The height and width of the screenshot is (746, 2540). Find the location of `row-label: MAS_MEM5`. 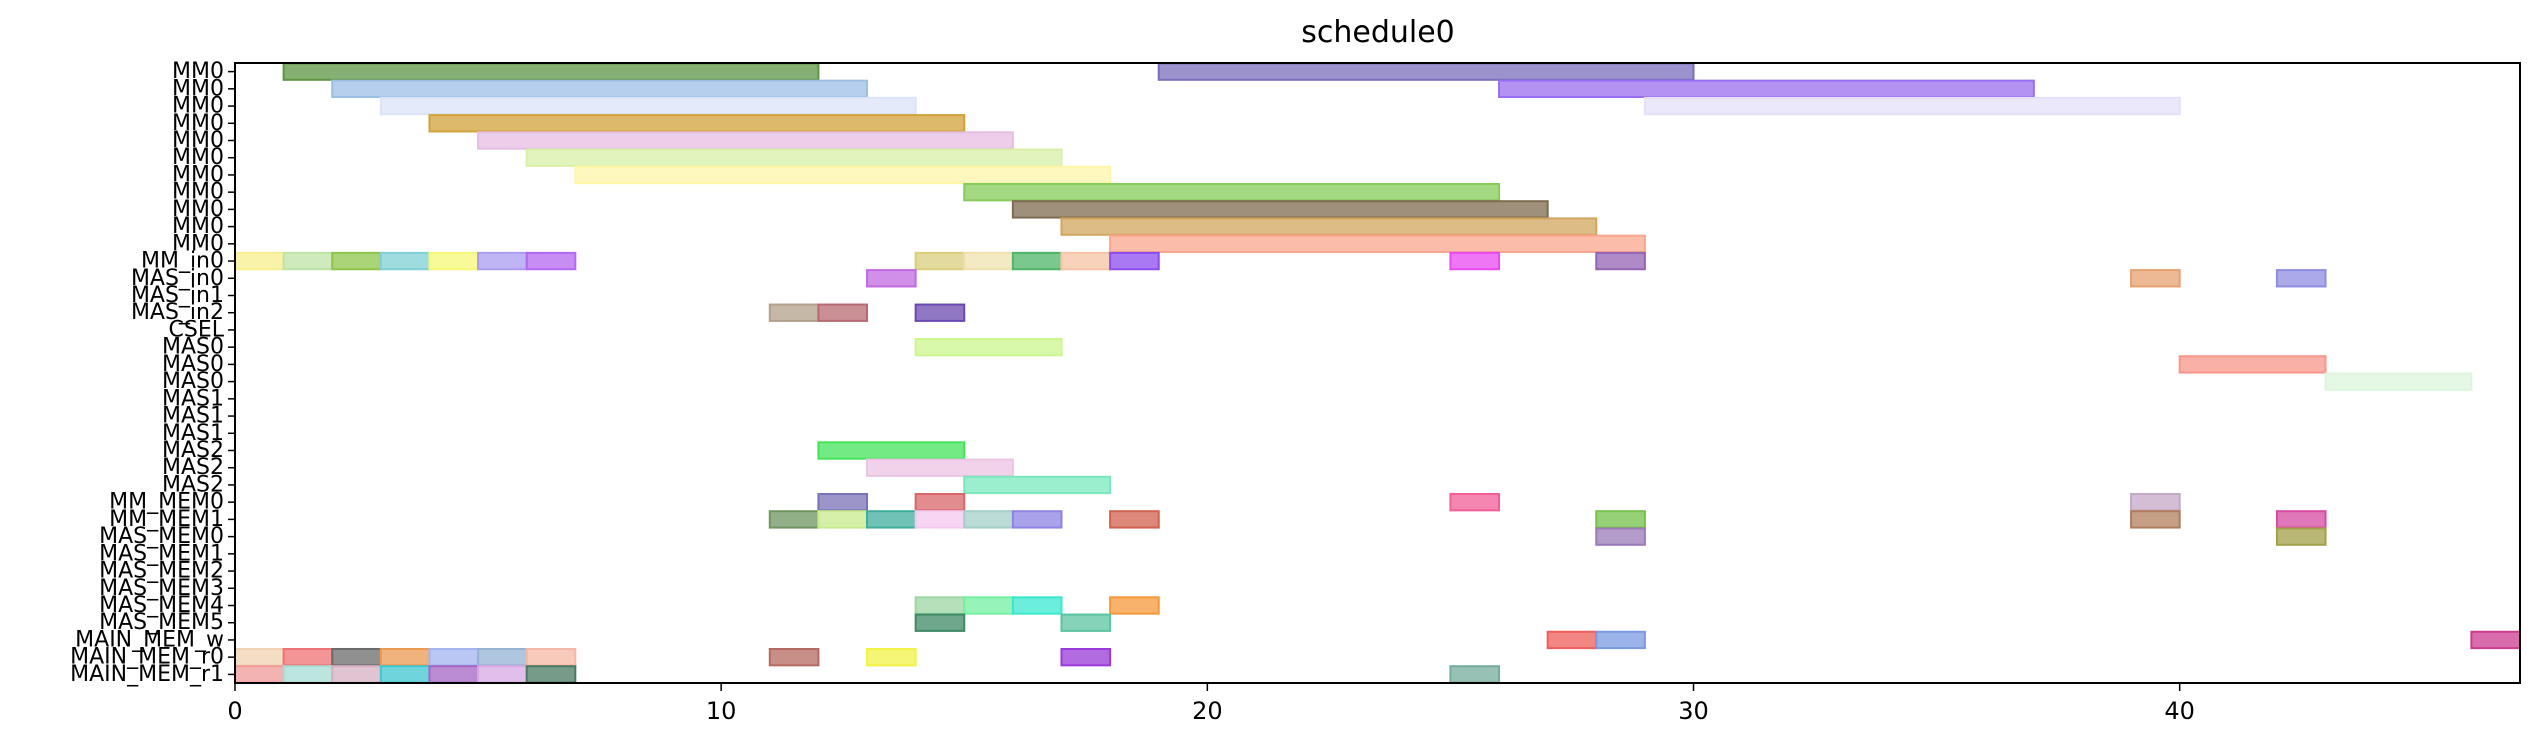

row-label: MAS_MEM5 is located at coordinates (161, 622).